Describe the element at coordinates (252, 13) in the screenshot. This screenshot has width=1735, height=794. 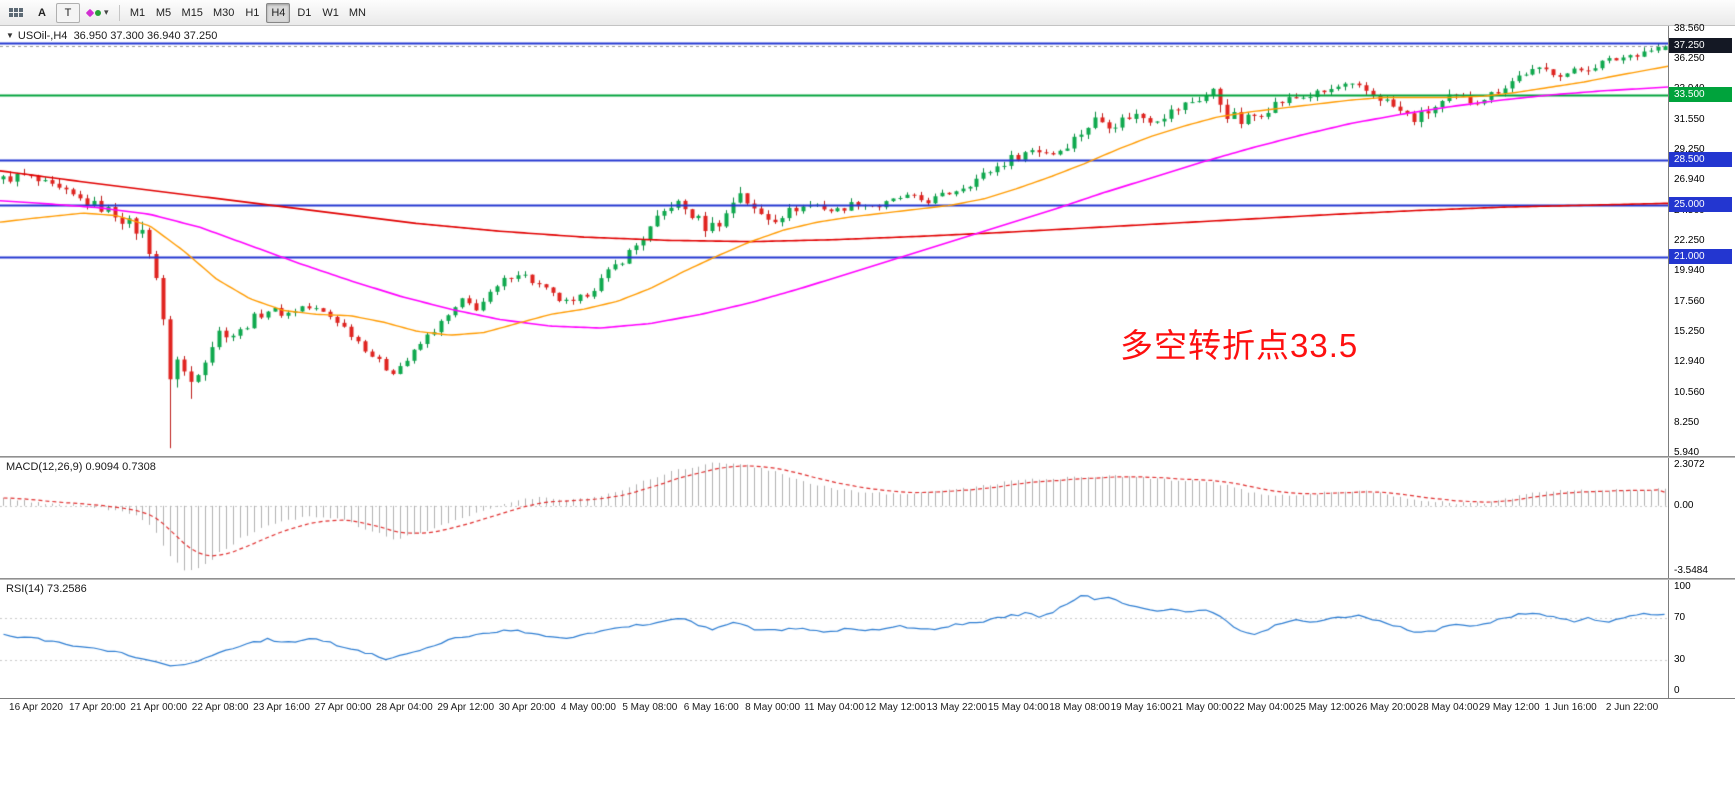
I see `timeframe-h1-button: H1` at that location.